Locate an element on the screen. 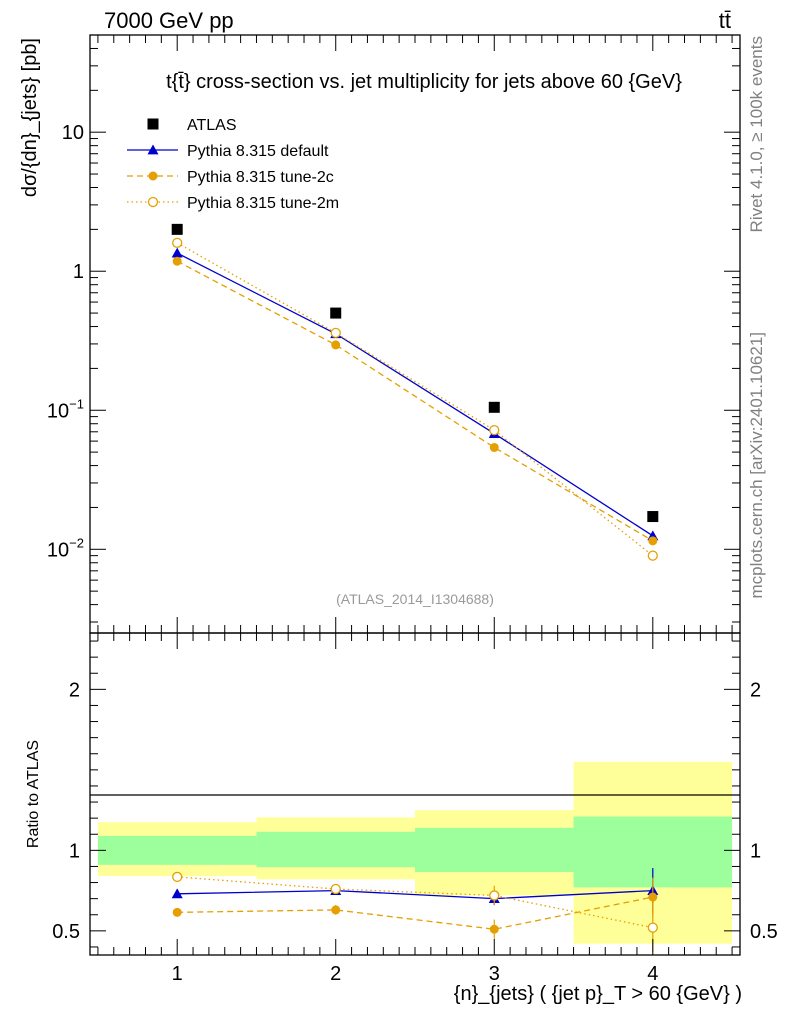 The image size is (786, 1024). ratio-bands is located at coordinates (415, 852).